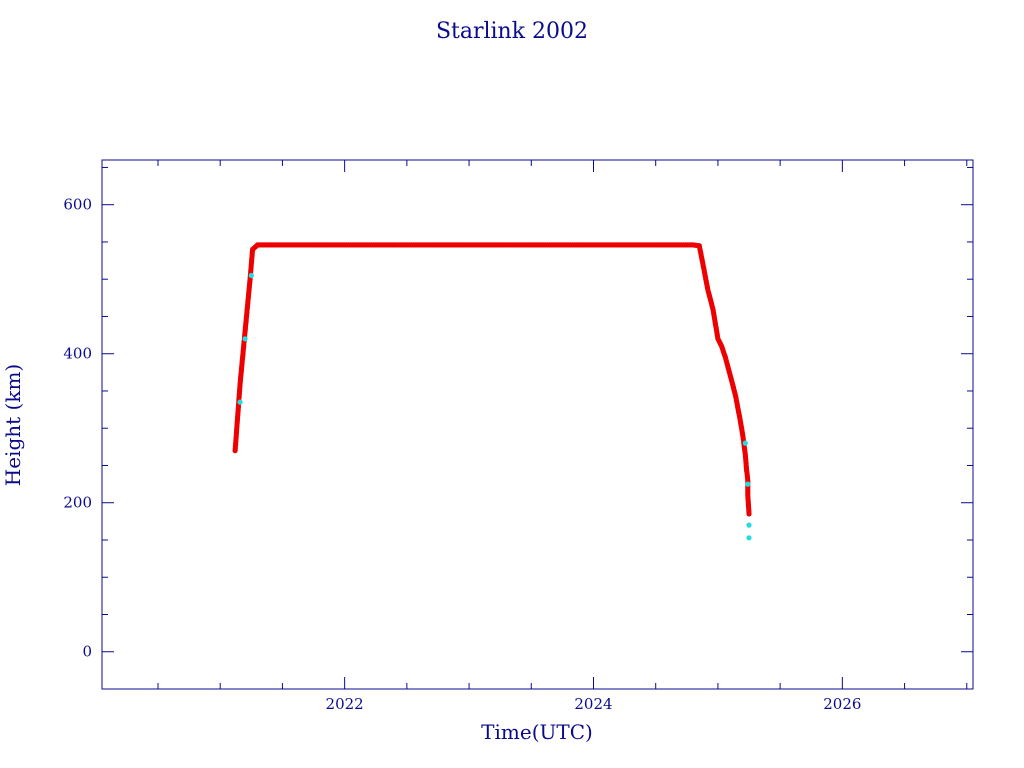  Describe the element at coordinates (77, 354) in the screenshot. I see `y-tick-label: 400` at that location.